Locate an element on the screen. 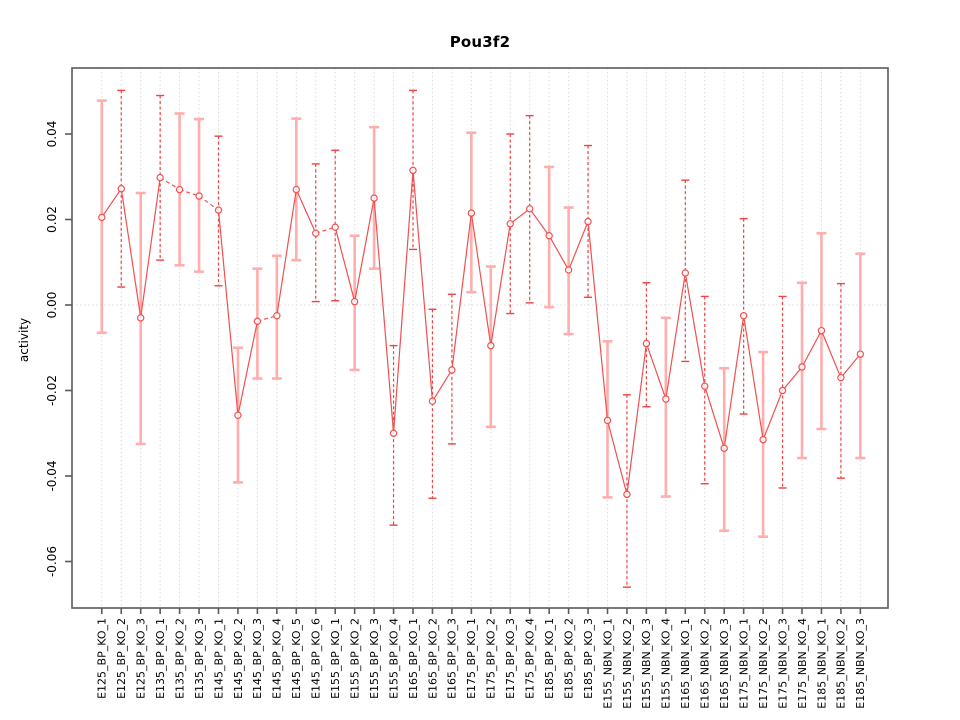 The width and height of the screenshot is (960, 720). x-tick-label: E175_NBN_KO_3 is located at coordinates (782, 663).